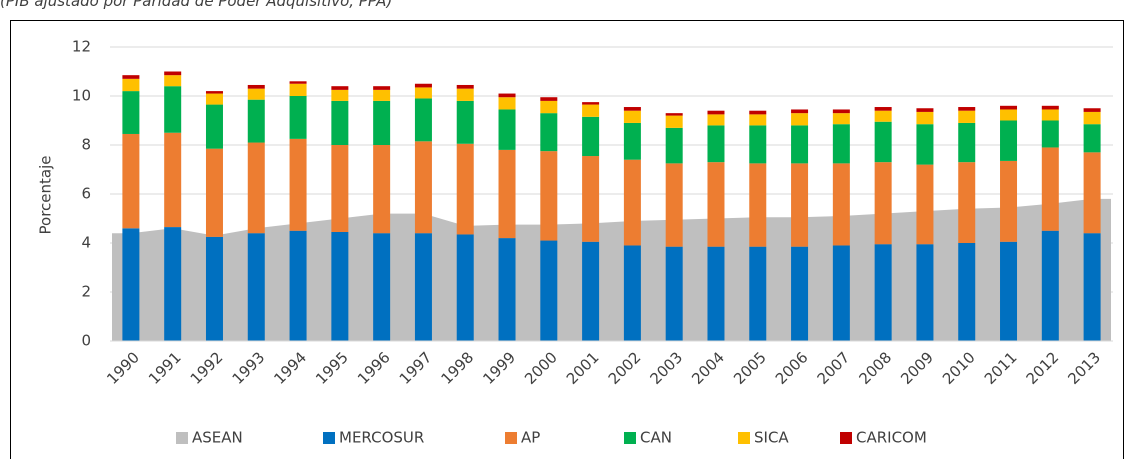 The width and height of the screenshot is (1134, 459). I want to click on y-tick-label: 8, so click(86, 145).